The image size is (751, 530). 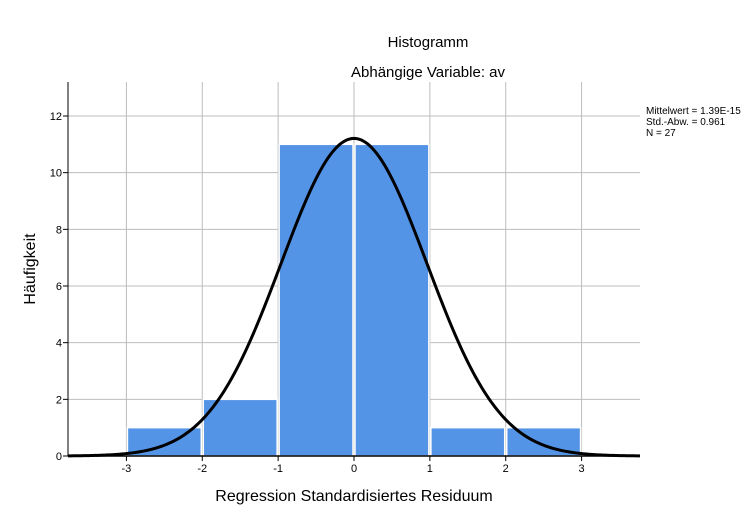 I want to click on x-tick-label: -3, so click(x=127, y=469).